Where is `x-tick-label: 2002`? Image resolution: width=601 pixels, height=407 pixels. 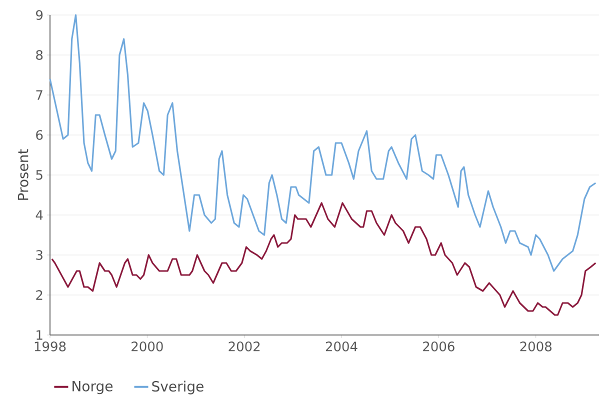 x-tick-label: 2002 is located at coordinates (244, 347).